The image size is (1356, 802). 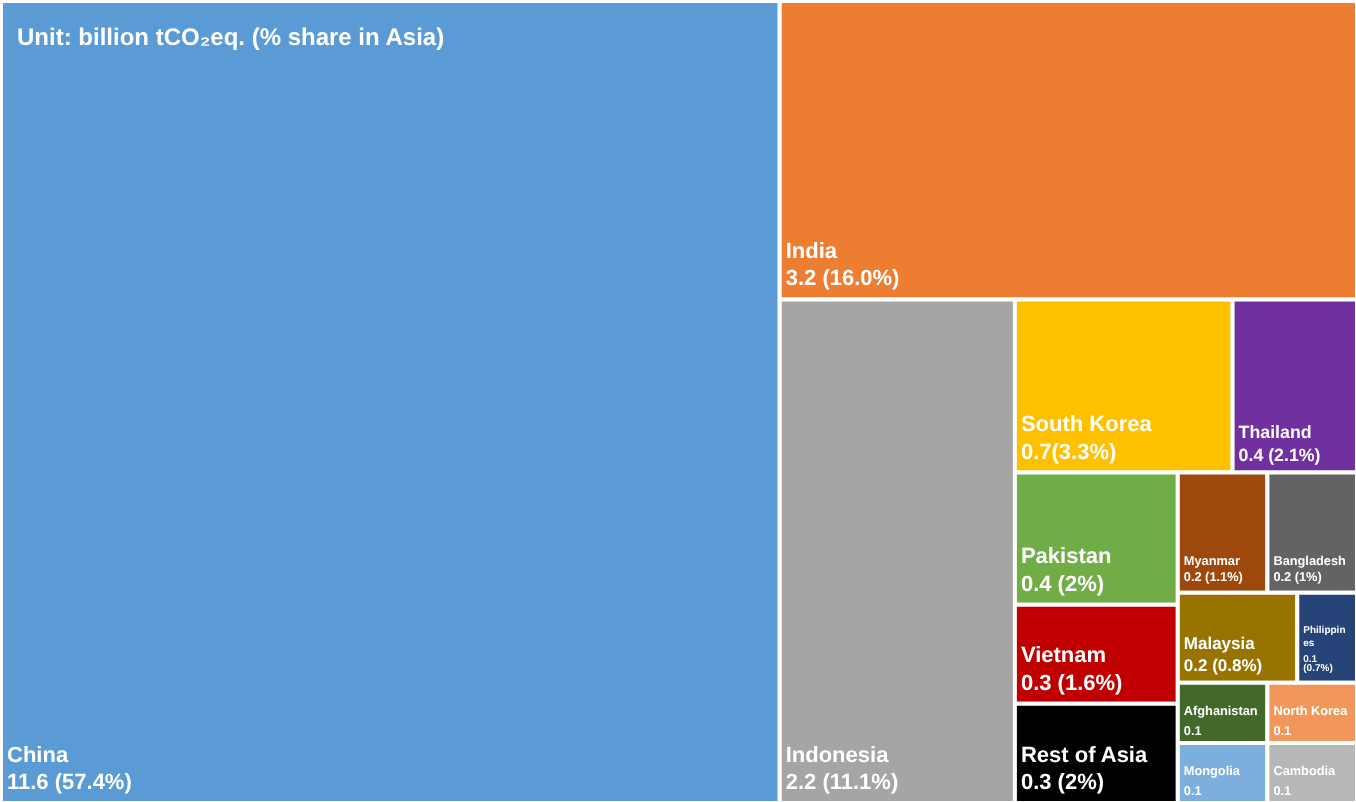 What do you see at coordinates (1068, 452) in the screenshot?
I see `data-label: 0.7(3.3%)` at bounding box center [1068, 452].